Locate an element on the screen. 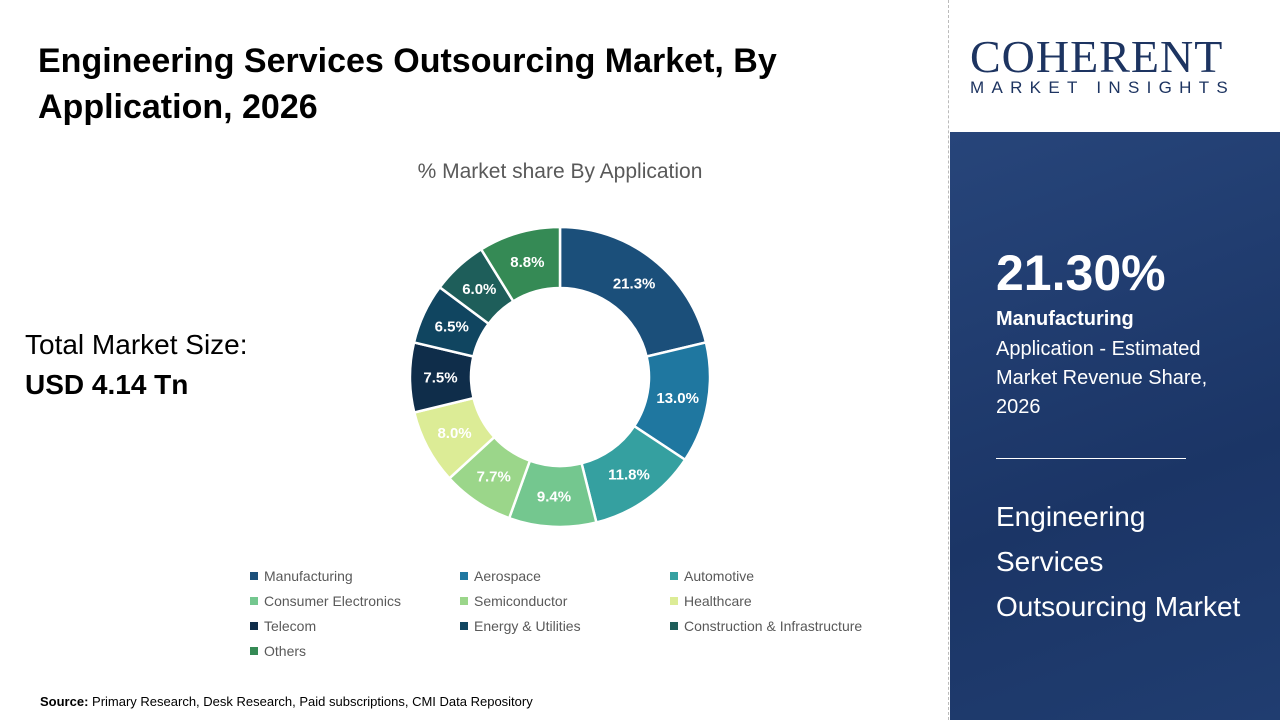  legend-item: Construction & Infrastructure is located at coordinates (785, 626).